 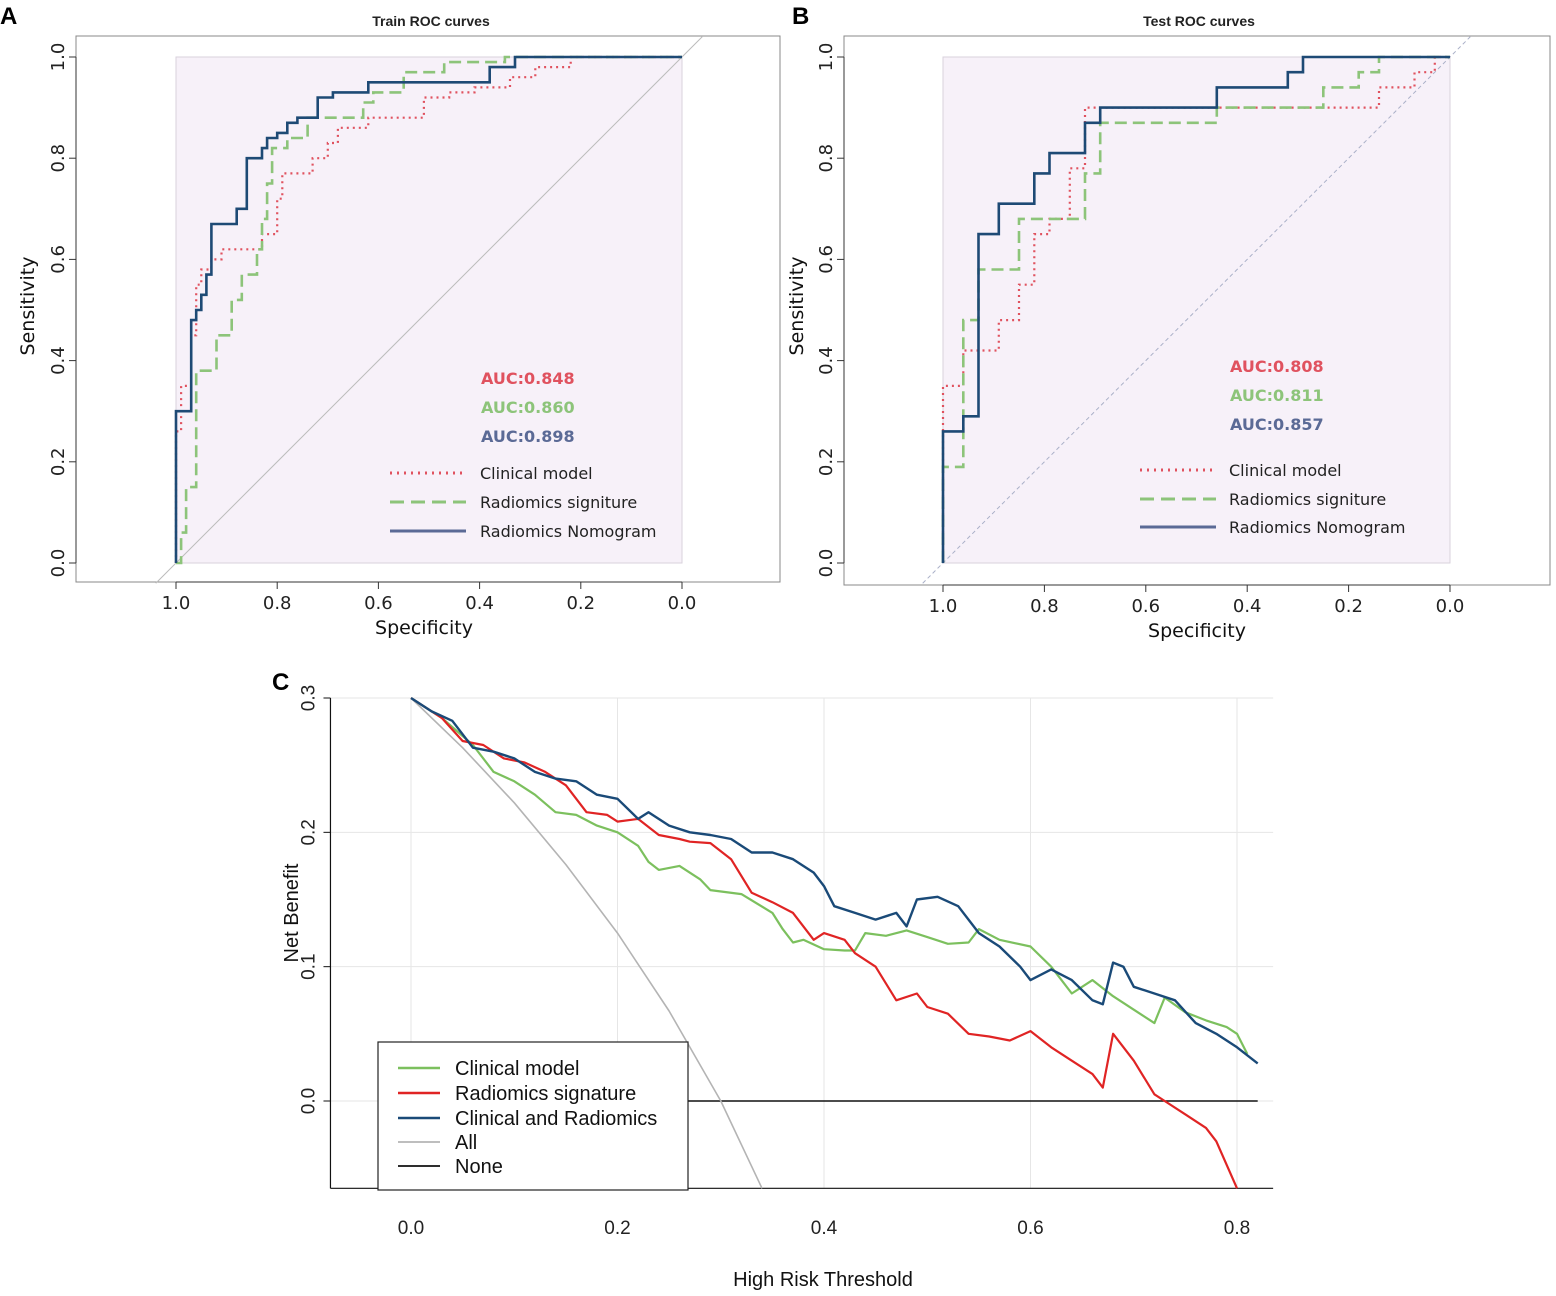 I want to click on panel-label-c: C, so click(x=280, y=682).